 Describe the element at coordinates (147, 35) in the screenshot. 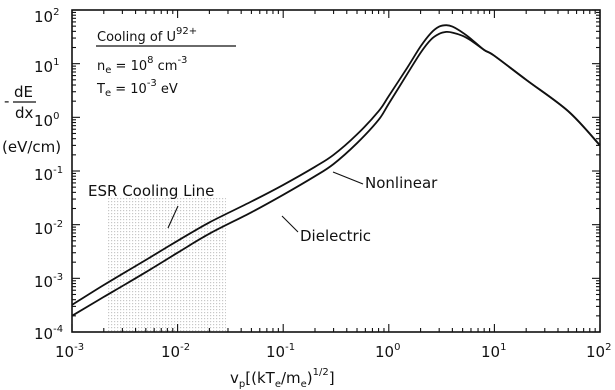

I see `annotation-title: Cooling of U92+` at that location.